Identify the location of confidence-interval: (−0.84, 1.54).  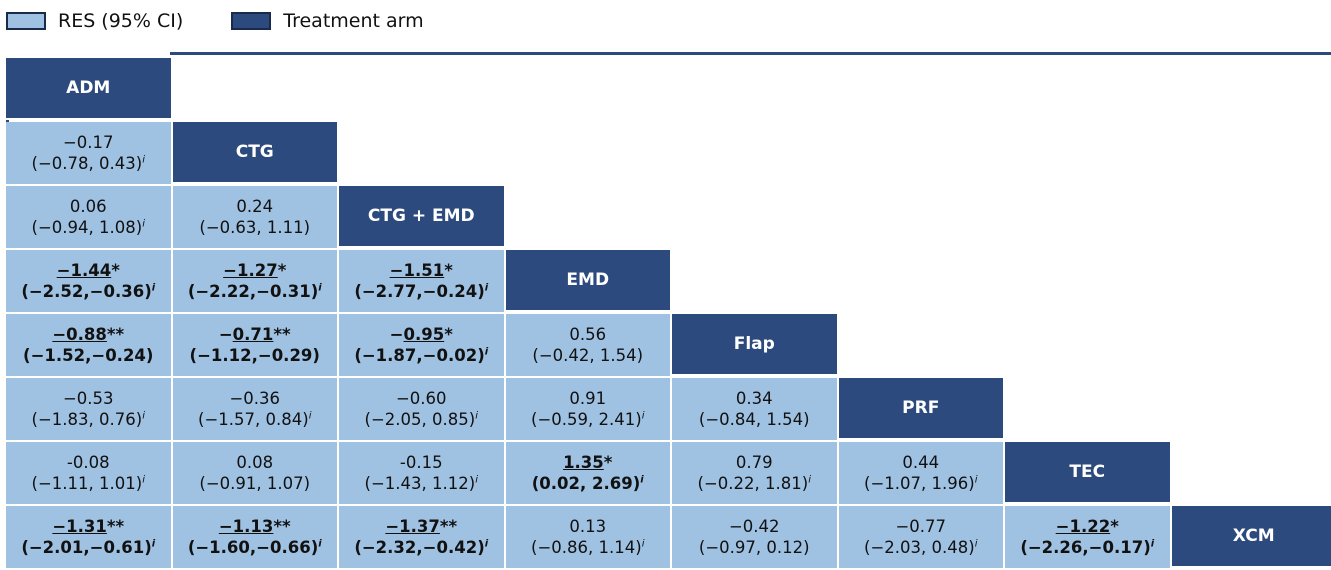
(754, 419).